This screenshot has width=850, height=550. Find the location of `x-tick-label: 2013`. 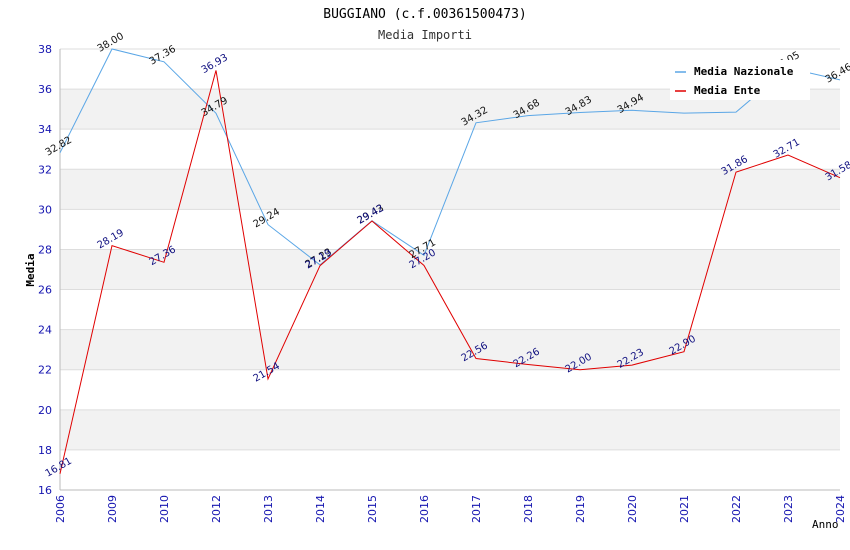

x-tick-label: 2013 is located at coordinates (268, 509).